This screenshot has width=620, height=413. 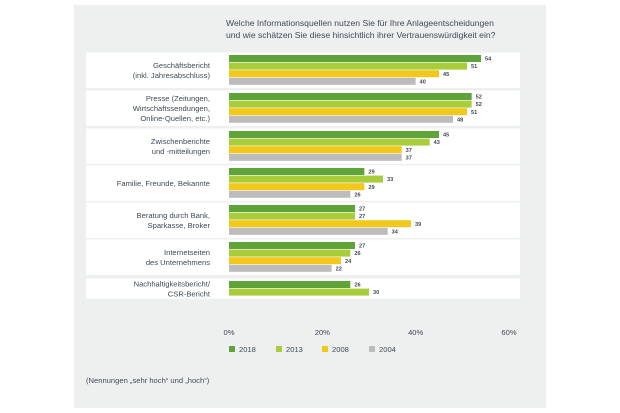 What do you see at coordinates (387, 349) in the screenshot?
I see `legend-label: 2004` at bounding box center [387, 349].